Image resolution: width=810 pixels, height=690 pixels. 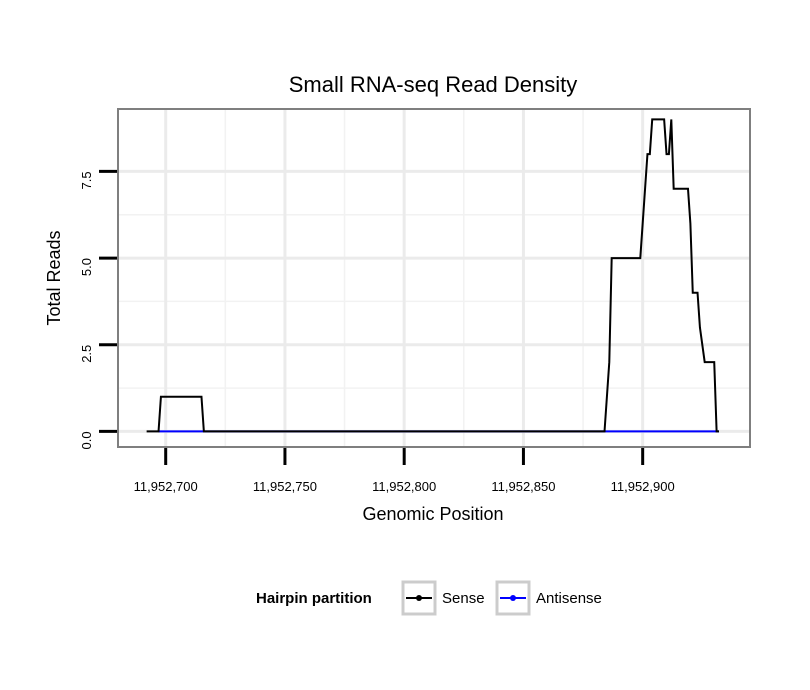 What do you see at coordinates (404, 486) in the screenshot?
I see `x-tick-label: 11,952,800` at bounding box center [404, 486].